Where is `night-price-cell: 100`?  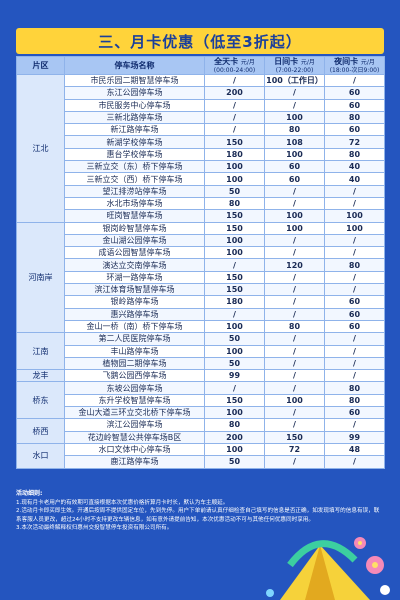
night-price-cell: 100 is located at coordinates (354, 228).